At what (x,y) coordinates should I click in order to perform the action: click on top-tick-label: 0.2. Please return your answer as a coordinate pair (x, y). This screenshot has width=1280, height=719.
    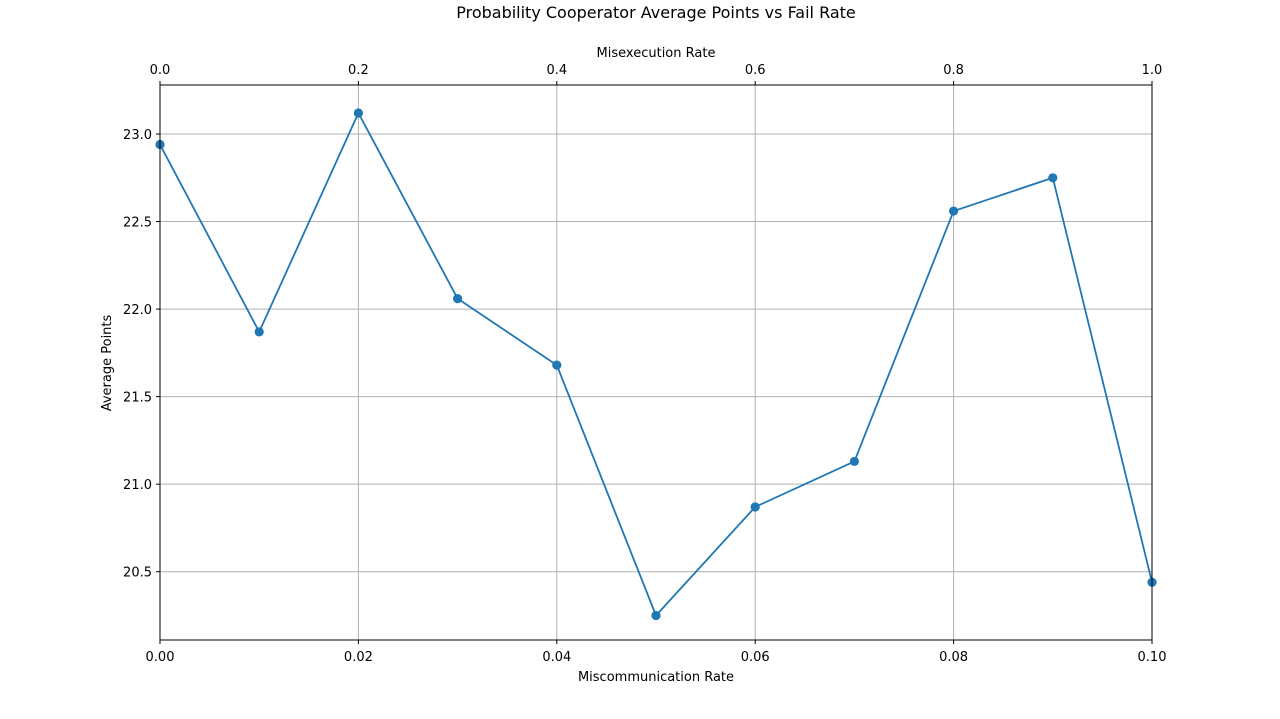
    Looking at the image, I should click on (358, 70).